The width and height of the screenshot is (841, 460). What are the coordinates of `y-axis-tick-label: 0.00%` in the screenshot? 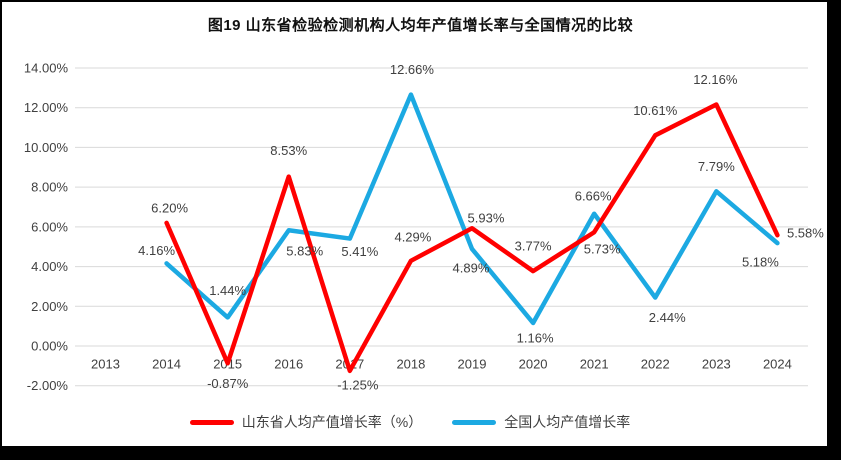 It's located at (49, 346).